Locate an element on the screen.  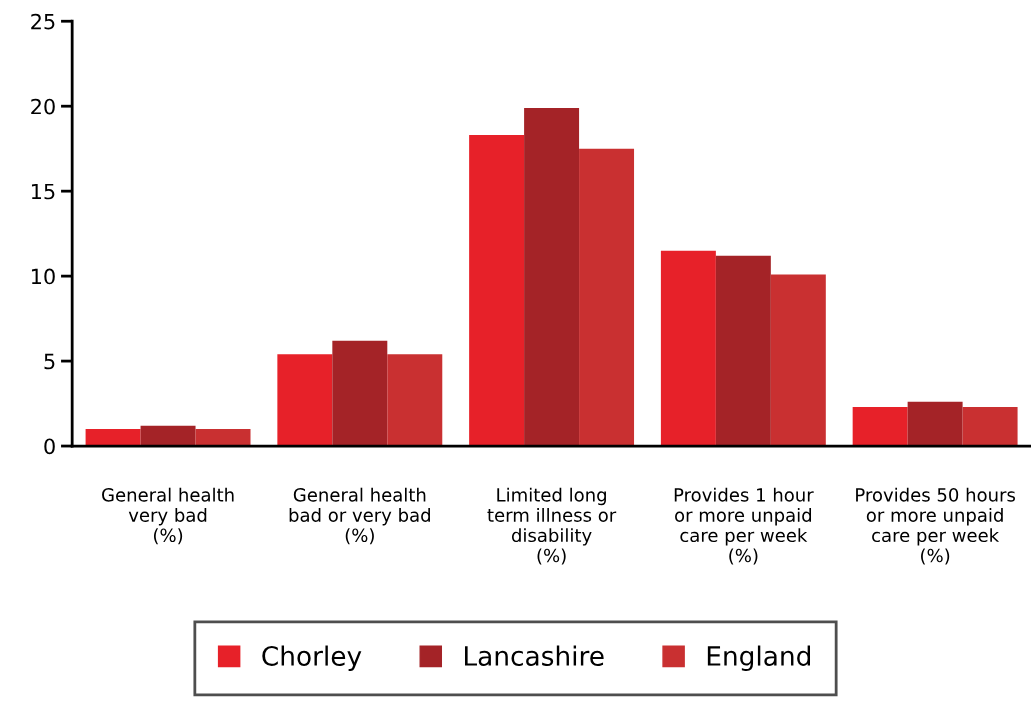
x-tick-label: Provides 50 hours or more unpaid care per week (%) is located at coordinates (935, 526).